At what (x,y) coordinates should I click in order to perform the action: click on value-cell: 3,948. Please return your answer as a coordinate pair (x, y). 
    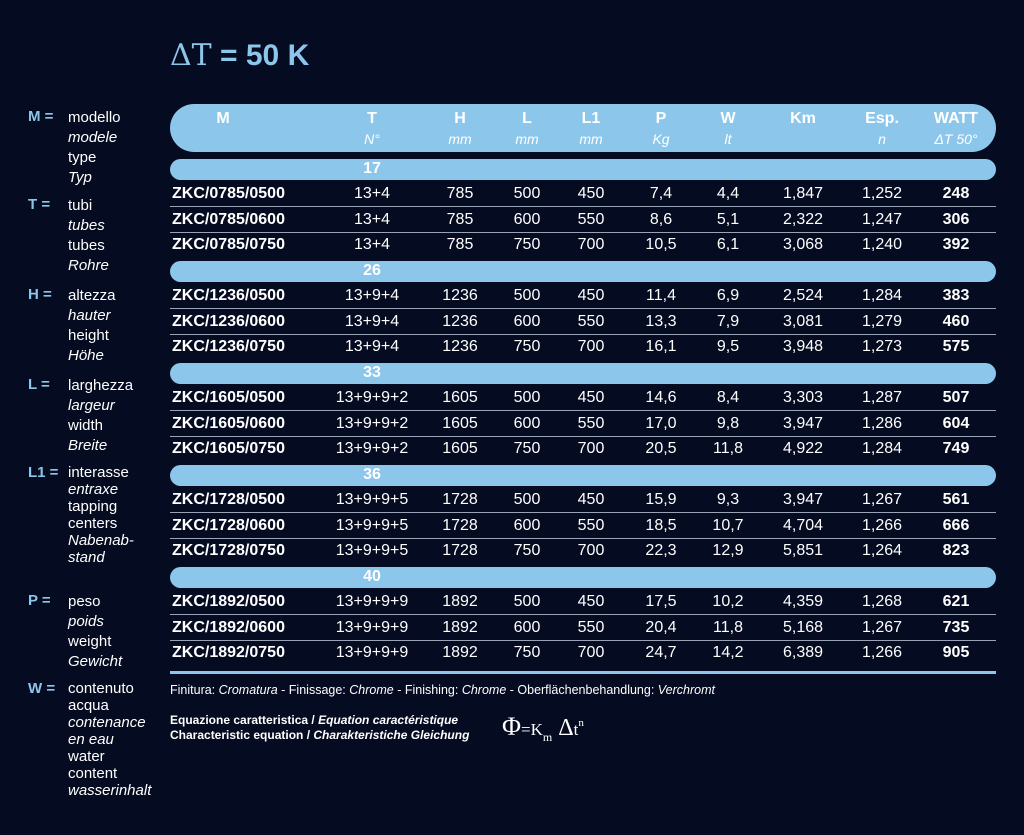
    Looking at the image, I should click on (803, 347).